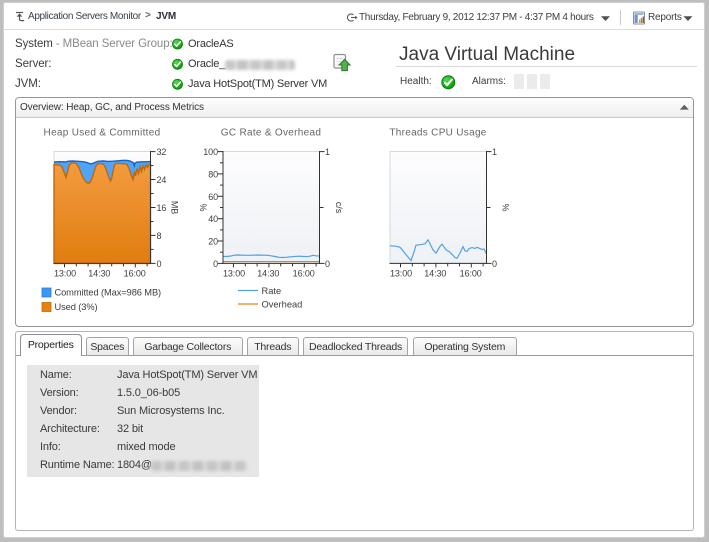 This screenshot has width=709, height=542. What do you see at coordinates (108, 293) in the screenshot?
I see `svg-text: Committed (Max=986 MB)` at bounding box center [108, 293].